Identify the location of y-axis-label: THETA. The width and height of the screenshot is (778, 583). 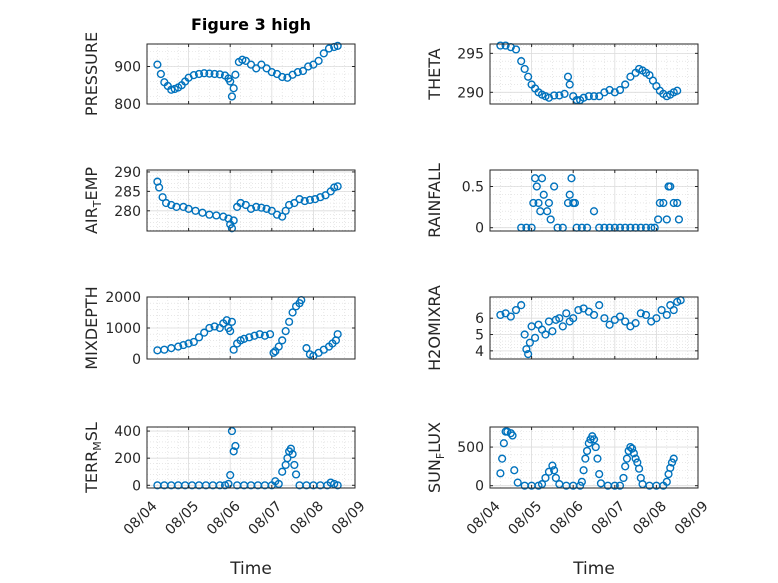
(434, 74).